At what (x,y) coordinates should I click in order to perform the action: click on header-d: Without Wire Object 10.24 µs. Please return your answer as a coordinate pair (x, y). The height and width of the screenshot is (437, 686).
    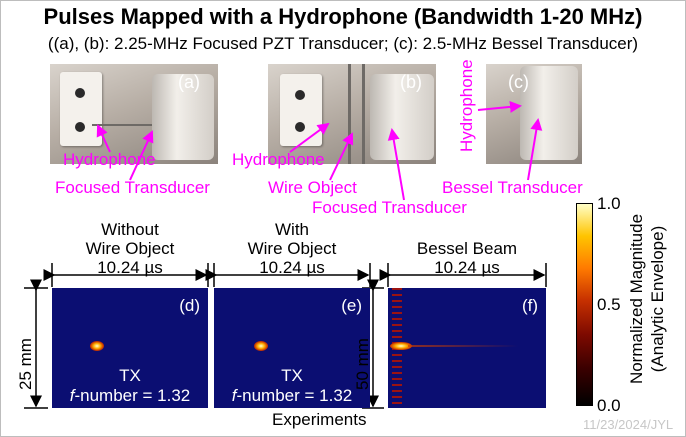
    Looking at the image, I should click on (130, 248).